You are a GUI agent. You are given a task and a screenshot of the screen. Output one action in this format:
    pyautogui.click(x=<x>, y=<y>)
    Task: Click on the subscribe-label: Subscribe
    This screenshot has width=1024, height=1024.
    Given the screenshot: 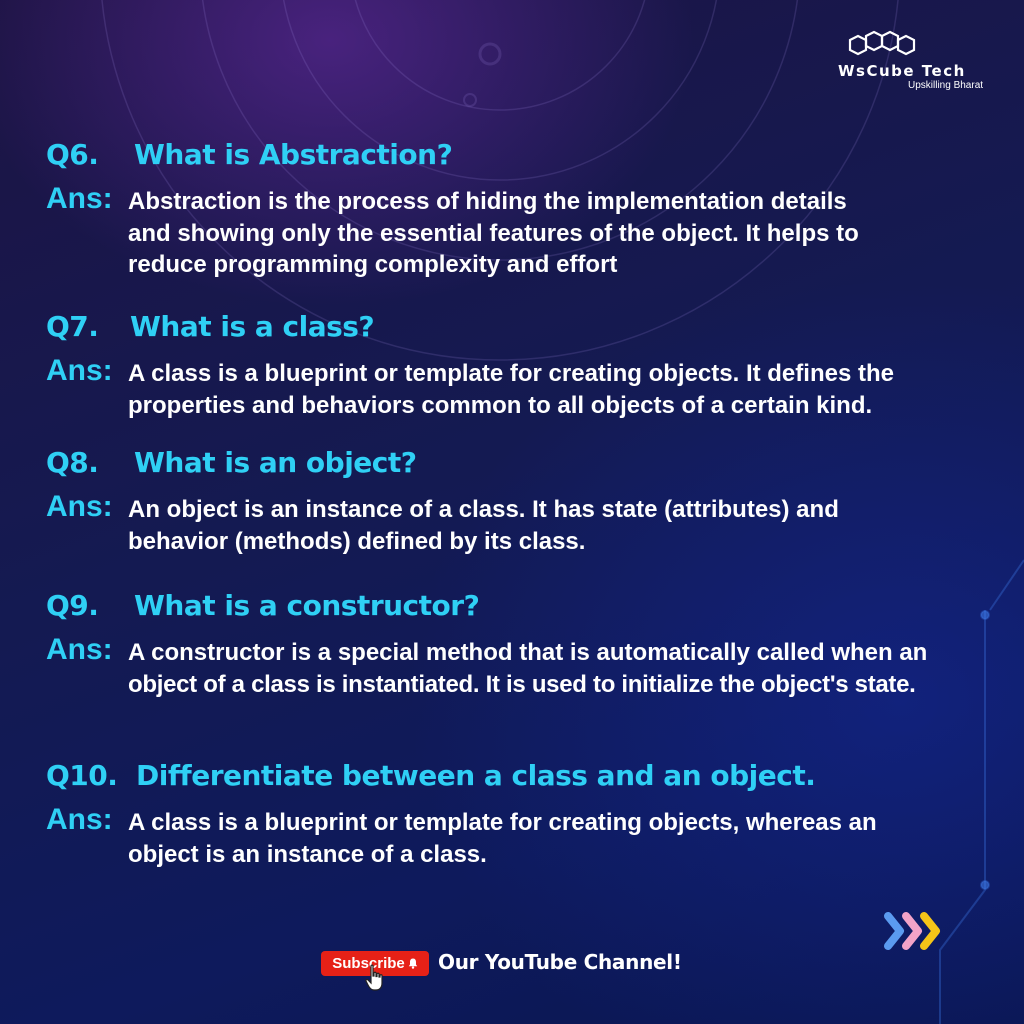 What is the action you would take?
    pyautogui.click(x=368, y=963)
    